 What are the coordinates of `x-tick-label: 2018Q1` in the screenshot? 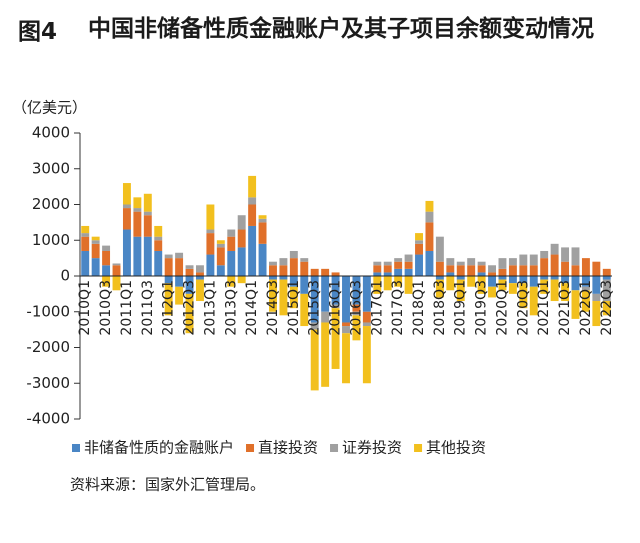 It's located at (419, 308).